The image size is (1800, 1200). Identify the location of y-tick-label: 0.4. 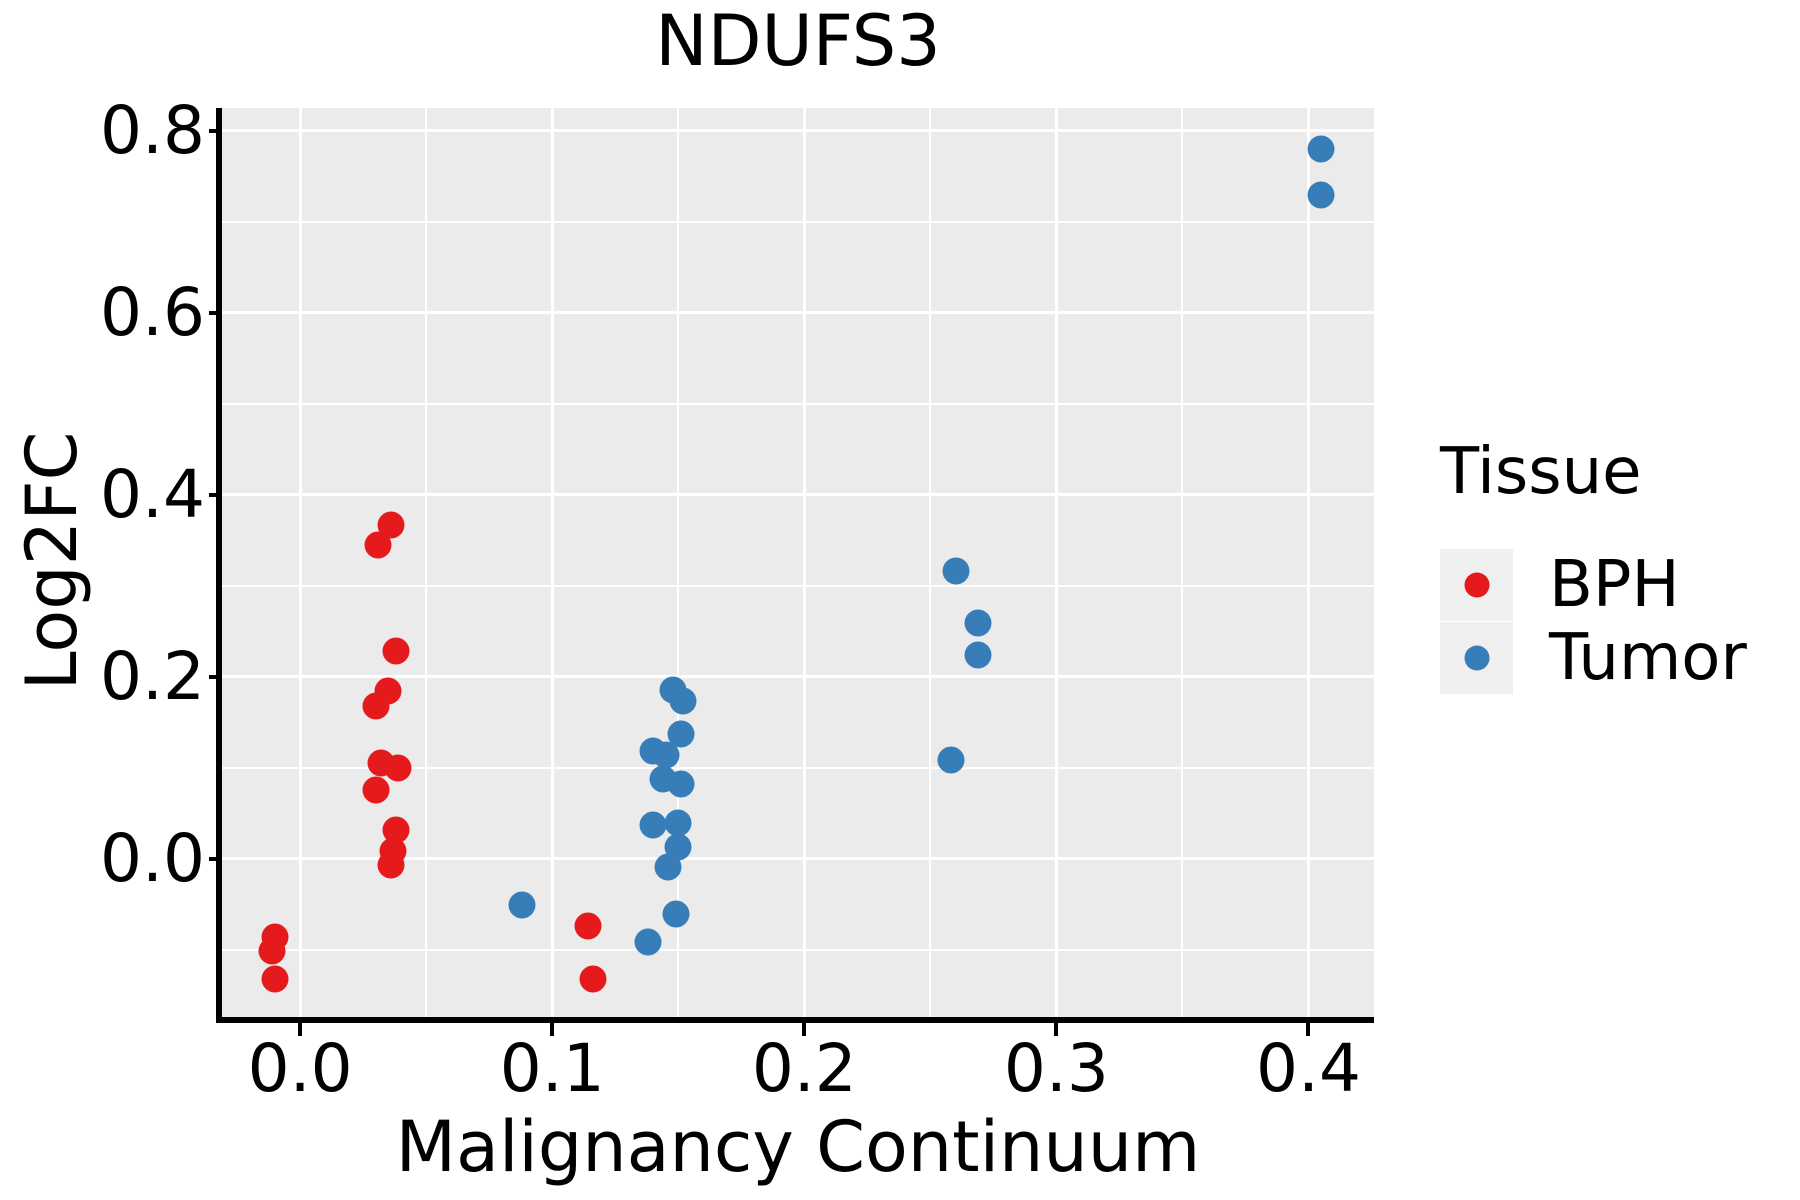
(152, 494).